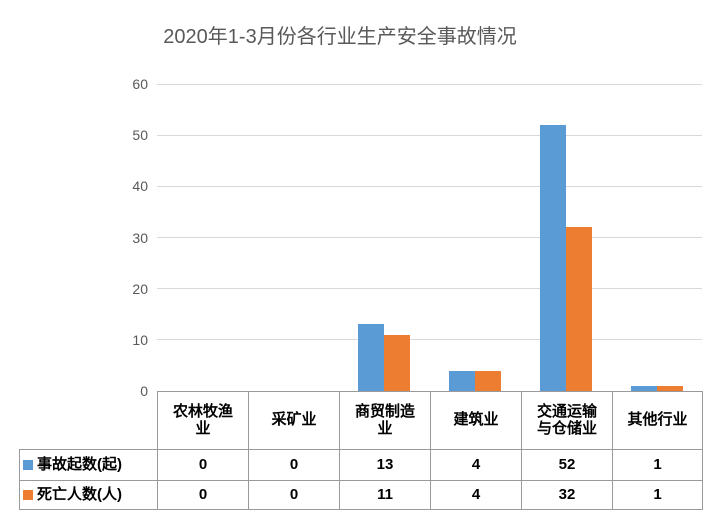 This screenshot has height=528, width=720. I want to click on y-axis-tick-label: 0, so click(144, 391).